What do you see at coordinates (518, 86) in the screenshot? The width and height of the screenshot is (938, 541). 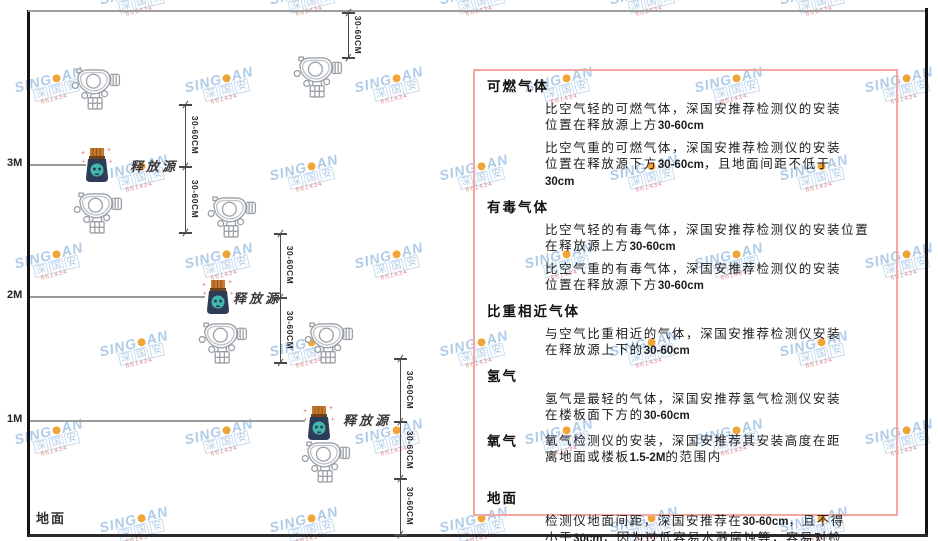 I see `section-title: 可燃气体` at bounding box center [518, 86].